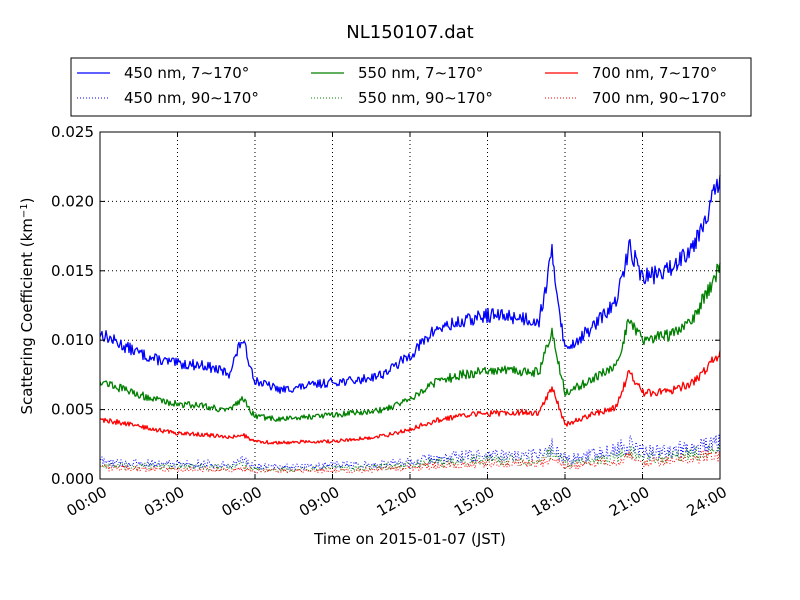  Describe the element at coordinates (420, 73) in the screenshot. I see `legend-label: 550 nm, 7∼170°` at that location.